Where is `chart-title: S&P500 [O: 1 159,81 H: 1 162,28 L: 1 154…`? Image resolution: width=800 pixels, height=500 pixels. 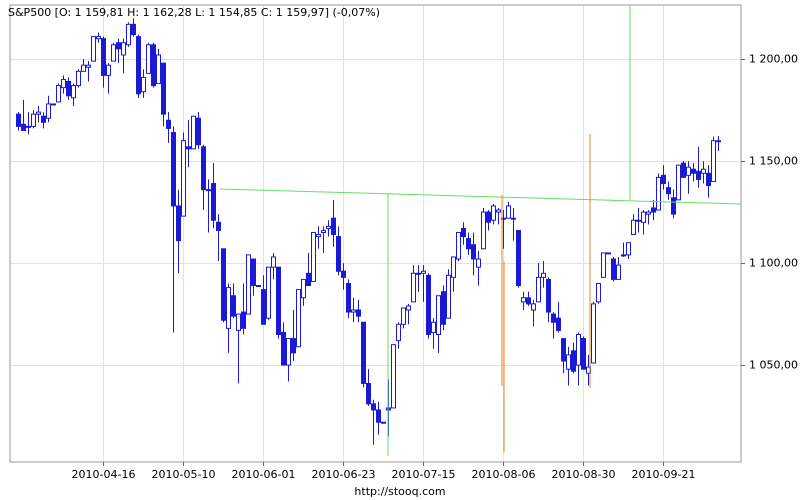
chart-title: S&P500 [O: 1 159,81 H: 1 162,28 L: 1 154… is located at coordinates (194, 12).